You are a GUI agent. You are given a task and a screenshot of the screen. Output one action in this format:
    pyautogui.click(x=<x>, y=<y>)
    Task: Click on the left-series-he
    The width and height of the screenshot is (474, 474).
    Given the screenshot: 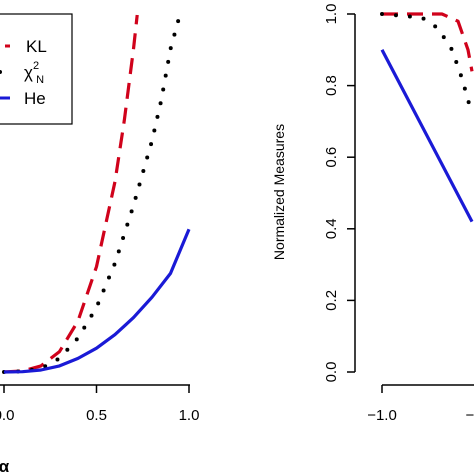 What is the action you would take?
    pyautogui.click(x=97, y=301)
    